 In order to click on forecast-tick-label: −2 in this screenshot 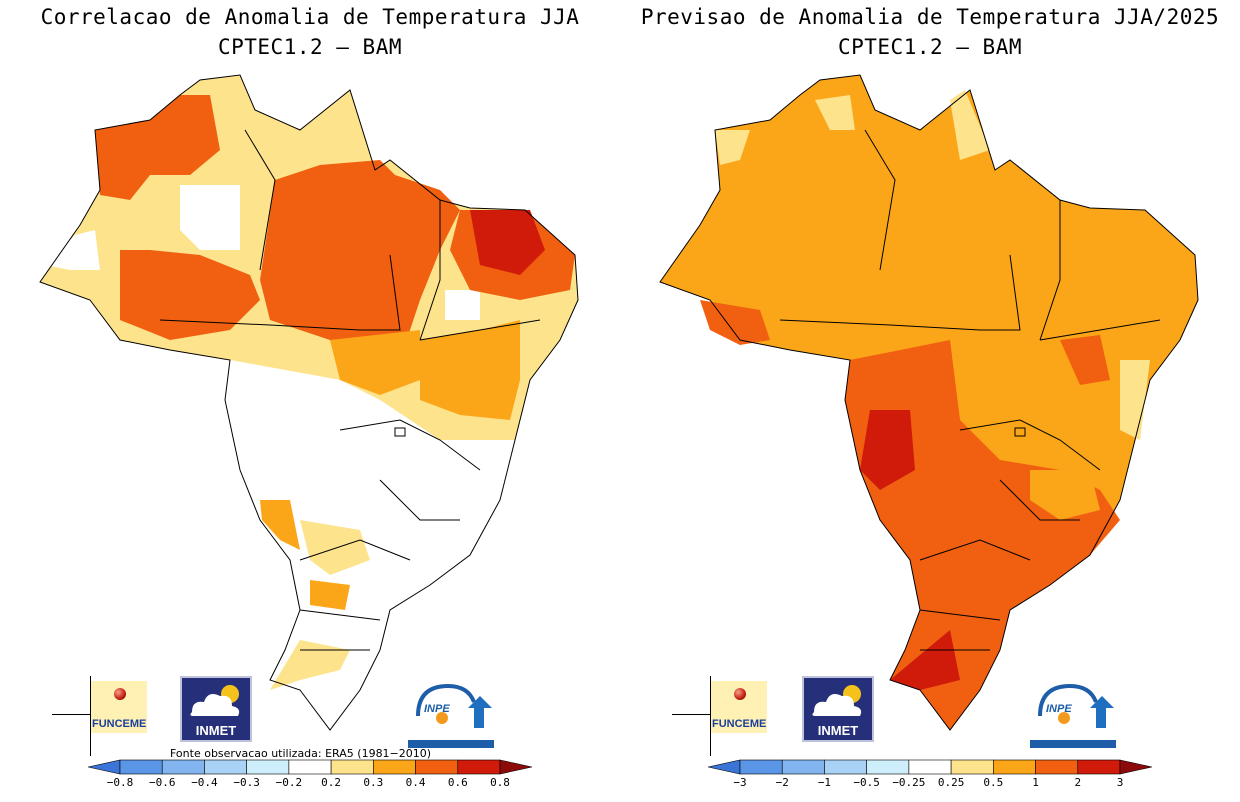, I will do `click(782, 782)`.